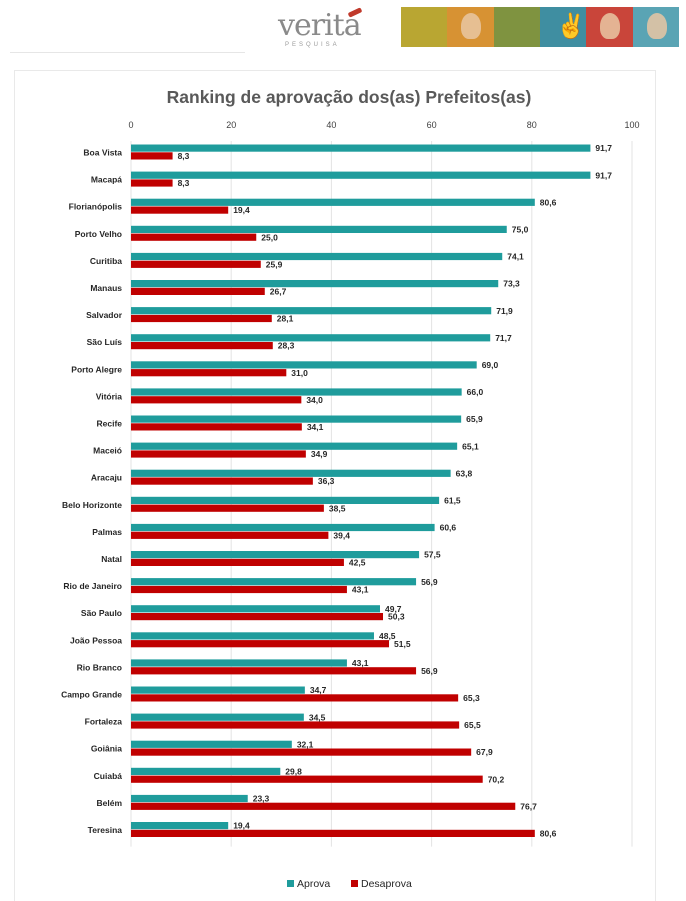 This screenshot has width=686, height=901. I want to click on disapprove-value-label: 31,0, so click(299, 373).